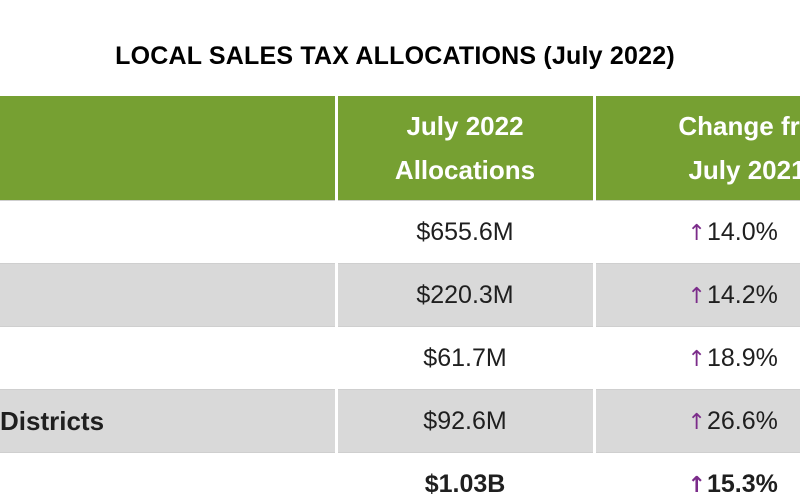 The height and width of the screenshot is (500, 800). I want to click on header-allocations: July 2022 Allocations, so click(466, 148).